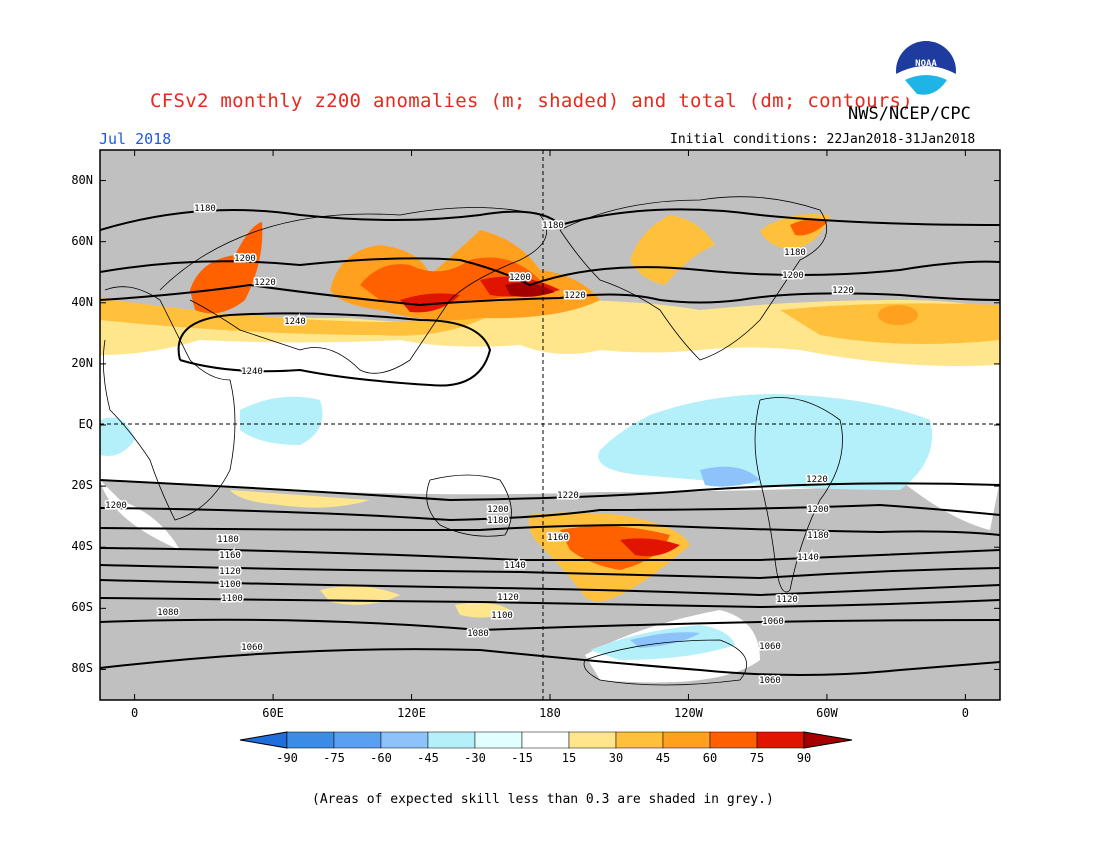  I want to click on negative-anomaly, so click(281, 420).